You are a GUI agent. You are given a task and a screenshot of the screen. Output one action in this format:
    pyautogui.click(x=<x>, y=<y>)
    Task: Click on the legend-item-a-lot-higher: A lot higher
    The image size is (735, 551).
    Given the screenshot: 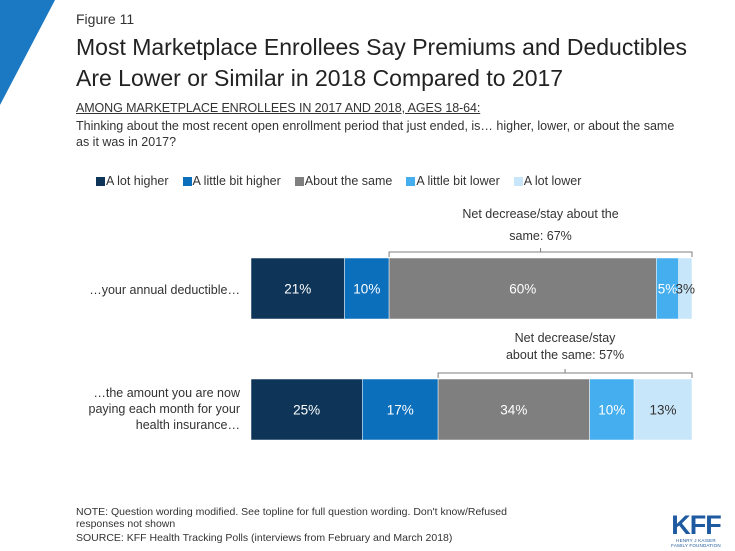 What is the action you would take?
    pyautogui.click(x=132, y=181)
    